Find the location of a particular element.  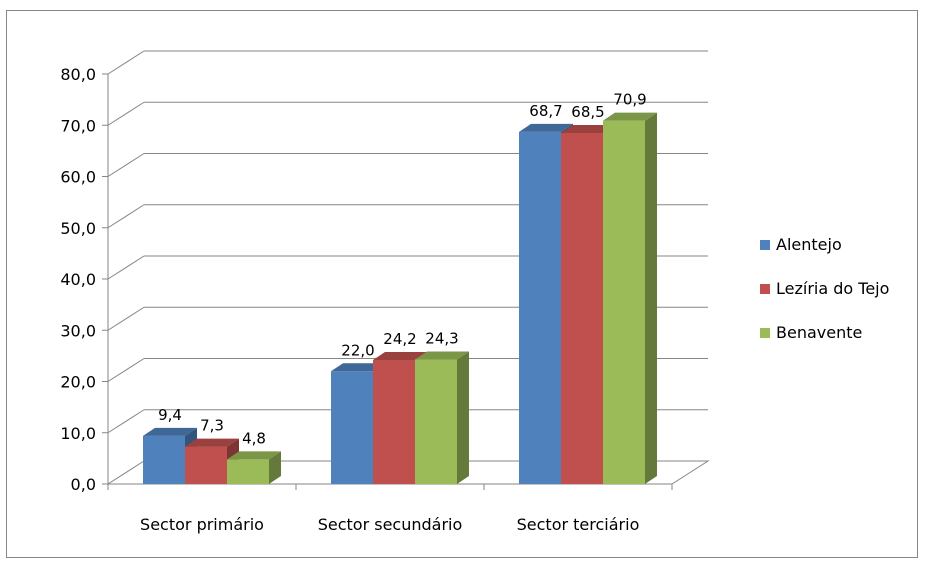

y-tick-label: 60,0 is located at coordinates (78, 177).